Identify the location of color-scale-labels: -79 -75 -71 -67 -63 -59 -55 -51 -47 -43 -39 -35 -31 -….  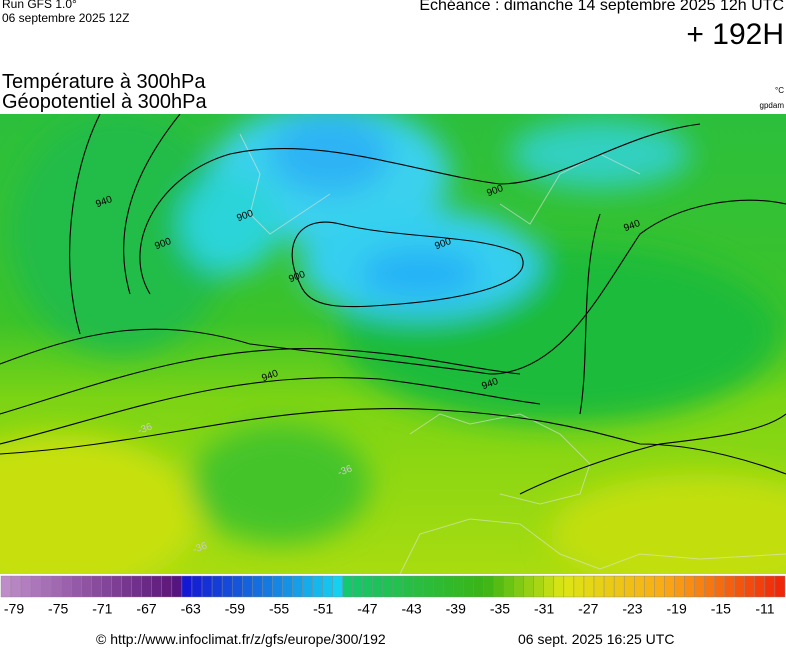
(389, 609).